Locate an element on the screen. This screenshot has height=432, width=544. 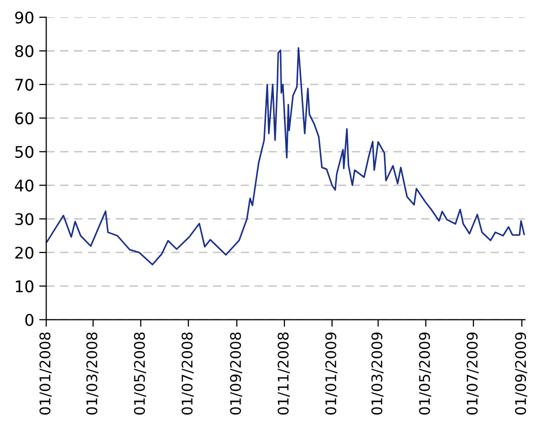
x-tick-label: 01/03/2009 is located at coordinates (377, 373).